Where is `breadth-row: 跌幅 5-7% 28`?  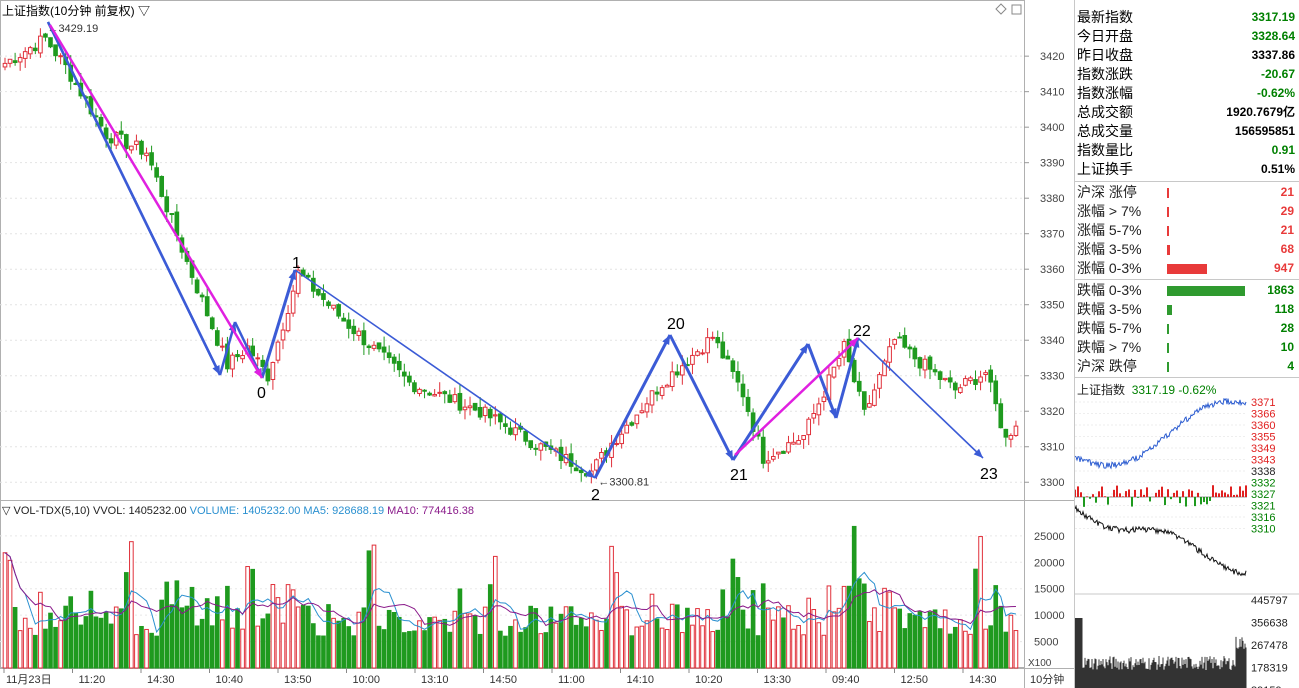 breadth-row: 跌幅 5-7% 28 is located at coordinates (1187, 328).